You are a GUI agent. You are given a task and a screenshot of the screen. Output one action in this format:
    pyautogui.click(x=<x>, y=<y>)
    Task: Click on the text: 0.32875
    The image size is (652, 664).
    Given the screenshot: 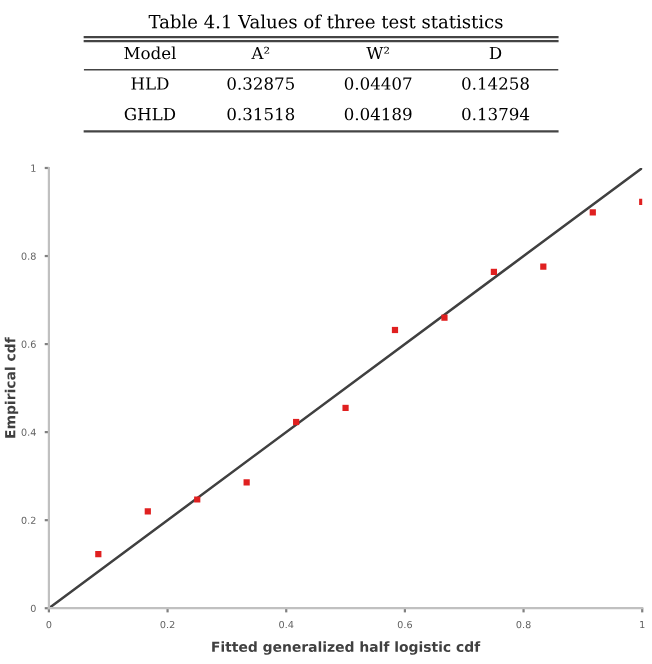 What is the action you would take?
    pyautogui.click(x=260, y=83)
    